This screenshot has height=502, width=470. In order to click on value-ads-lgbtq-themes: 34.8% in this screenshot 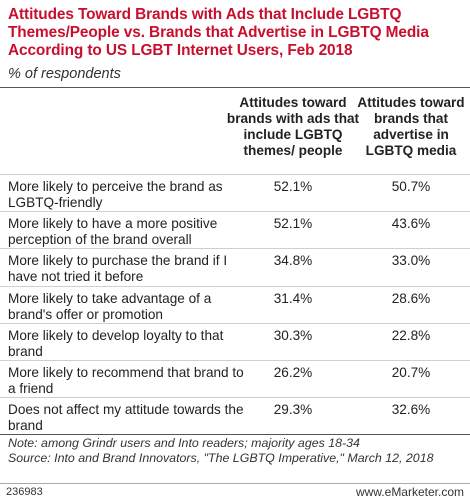, I will do `click(293, 261)`.